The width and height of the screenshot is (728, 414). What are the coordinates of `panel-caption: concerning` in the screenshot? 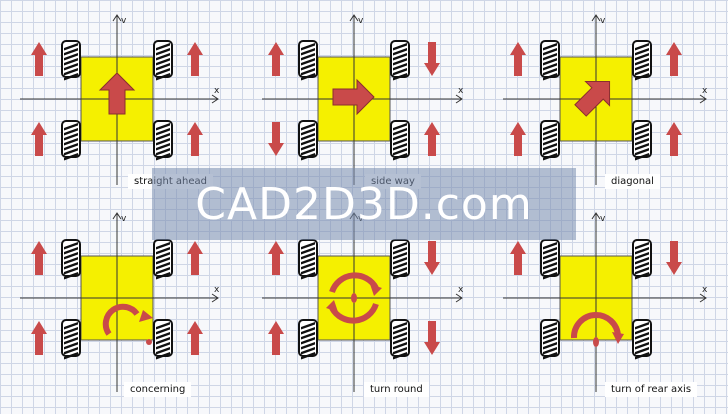 It's located at (158, 389).